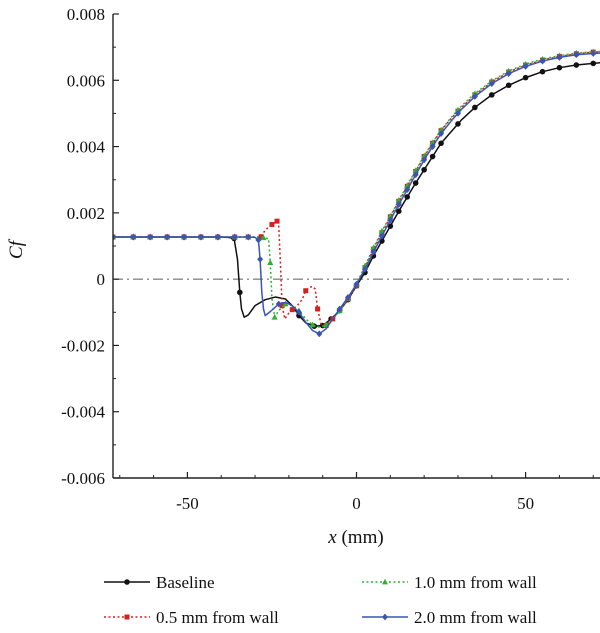  What do you see at coordinates (86, 213) in the screenshot?
I see `y-tick-label: 0.002` at bounding box center [86, 213].